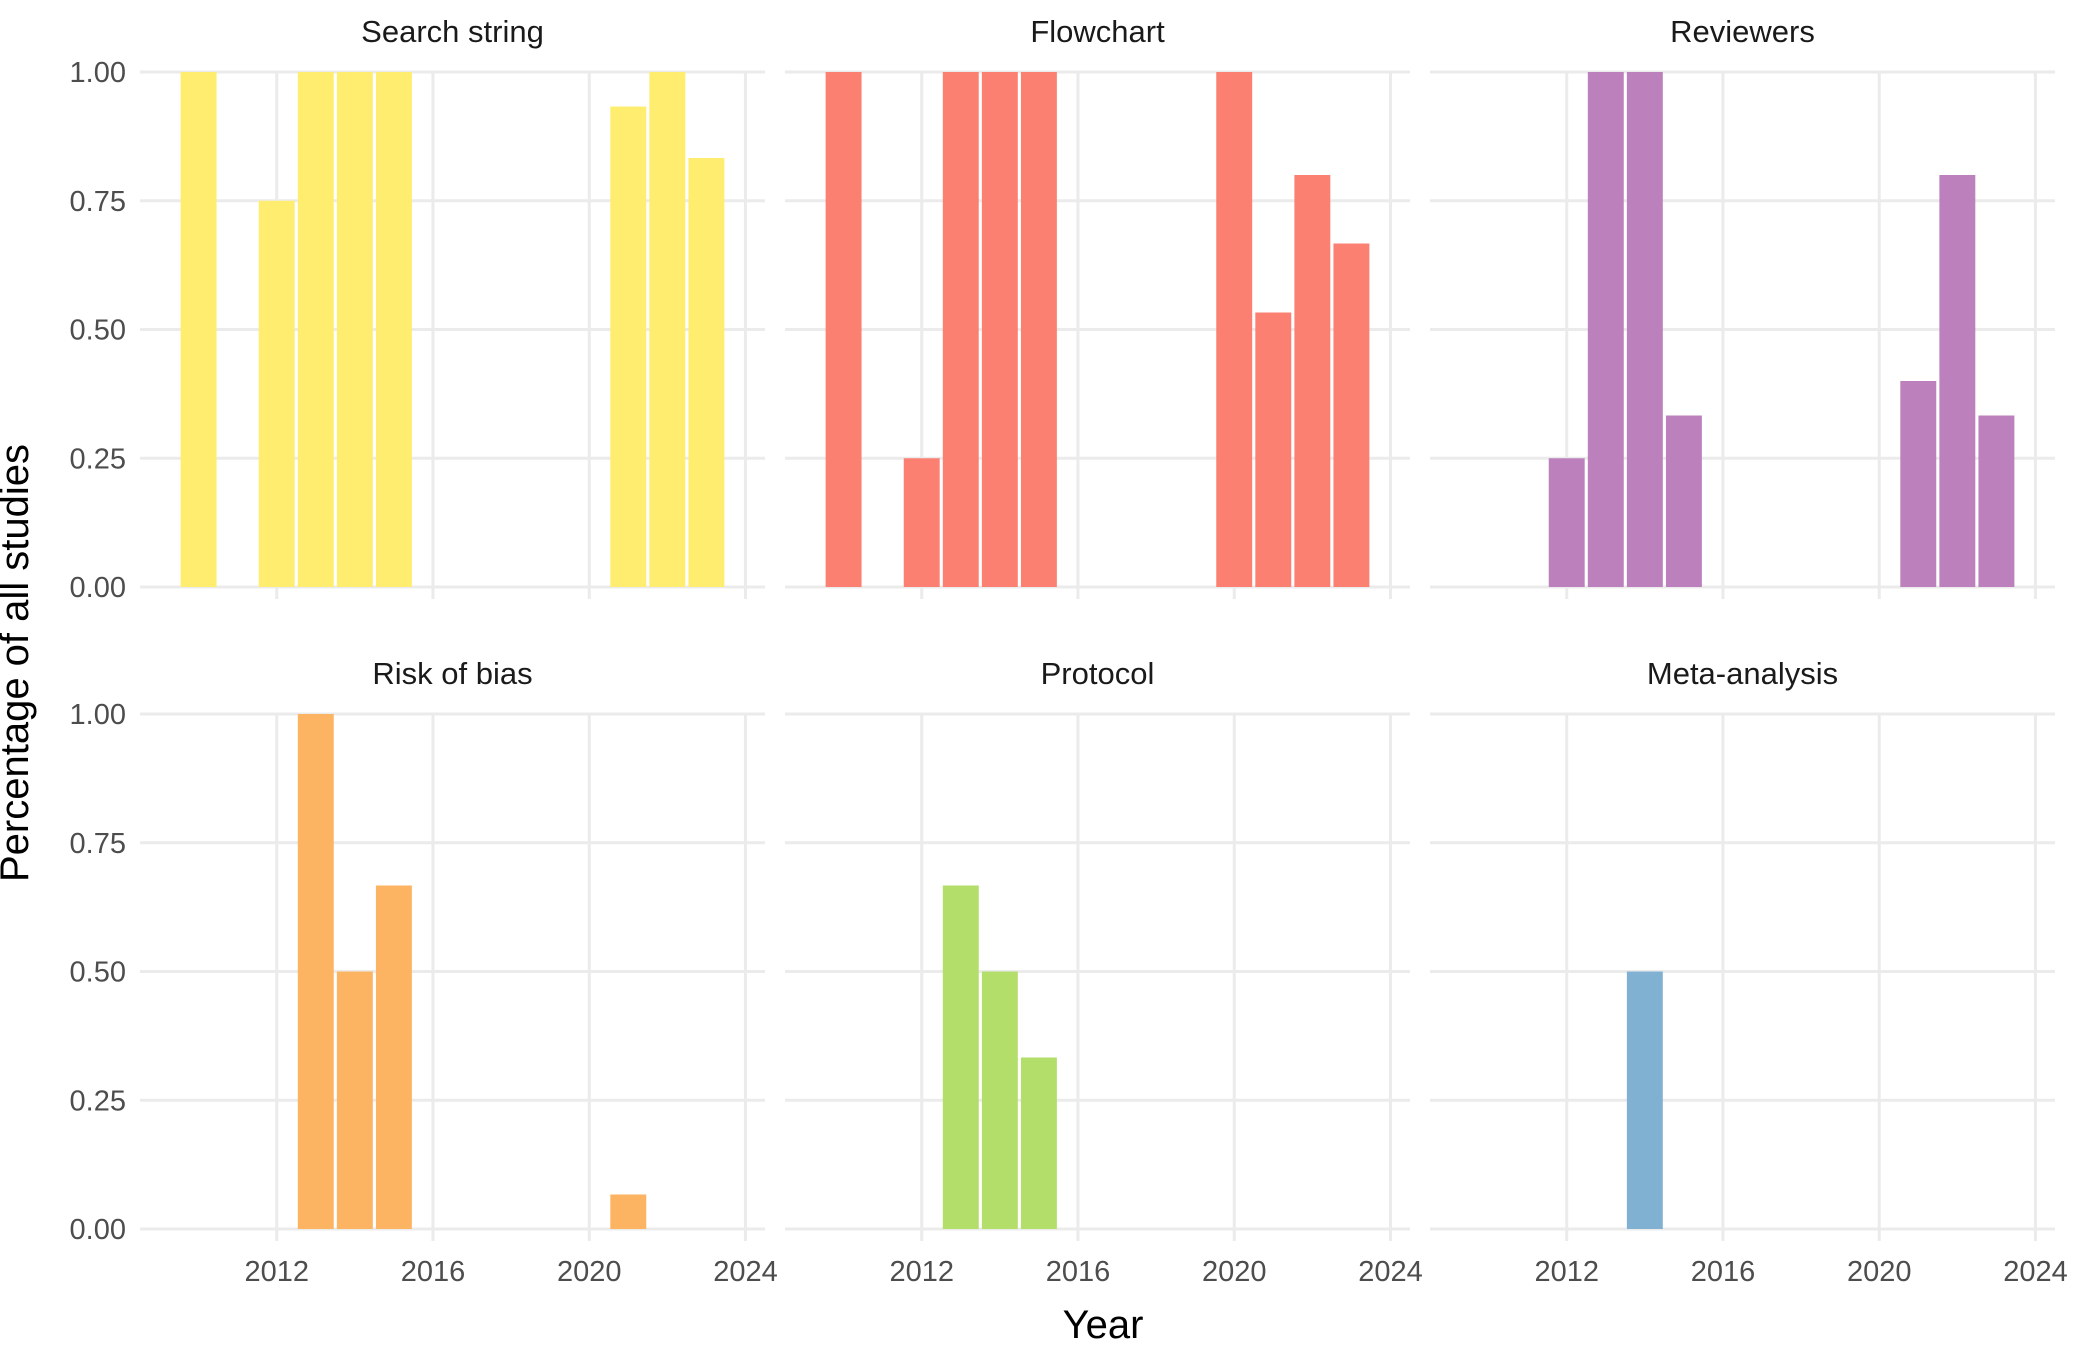 Image resolution: width=2100 pixels, height=1350 pixels. What do you see at coordinates (1097, 306) in the screenshot?
I see `panel-flowchart: Flowchart` at bounding box center [1097, 306].